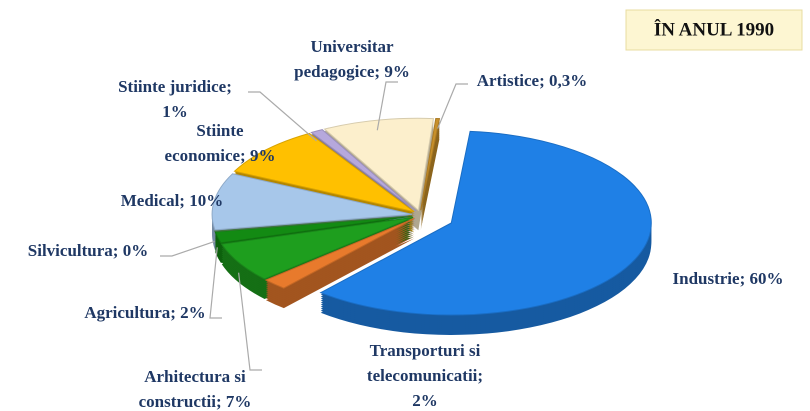  What do you see at coordinates (532, 80) in the screenshot?
I see `data-label: Artistice; 0,3%` at bounding box center [532, 80].